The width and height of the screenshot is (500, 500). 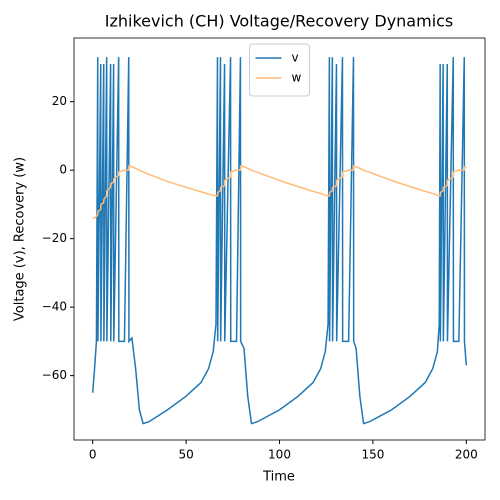 What do you see at coordinates (279, 70) in the screenshot?
I see `legend-box` at bounding box center [279, 70].